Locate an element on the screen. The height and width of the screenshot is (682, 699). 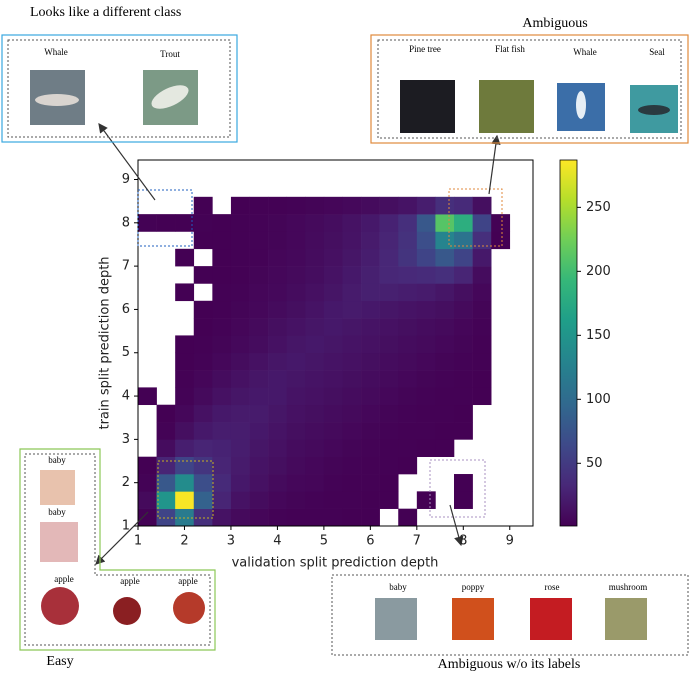
panel-frame is located at coordinates (529, 89).